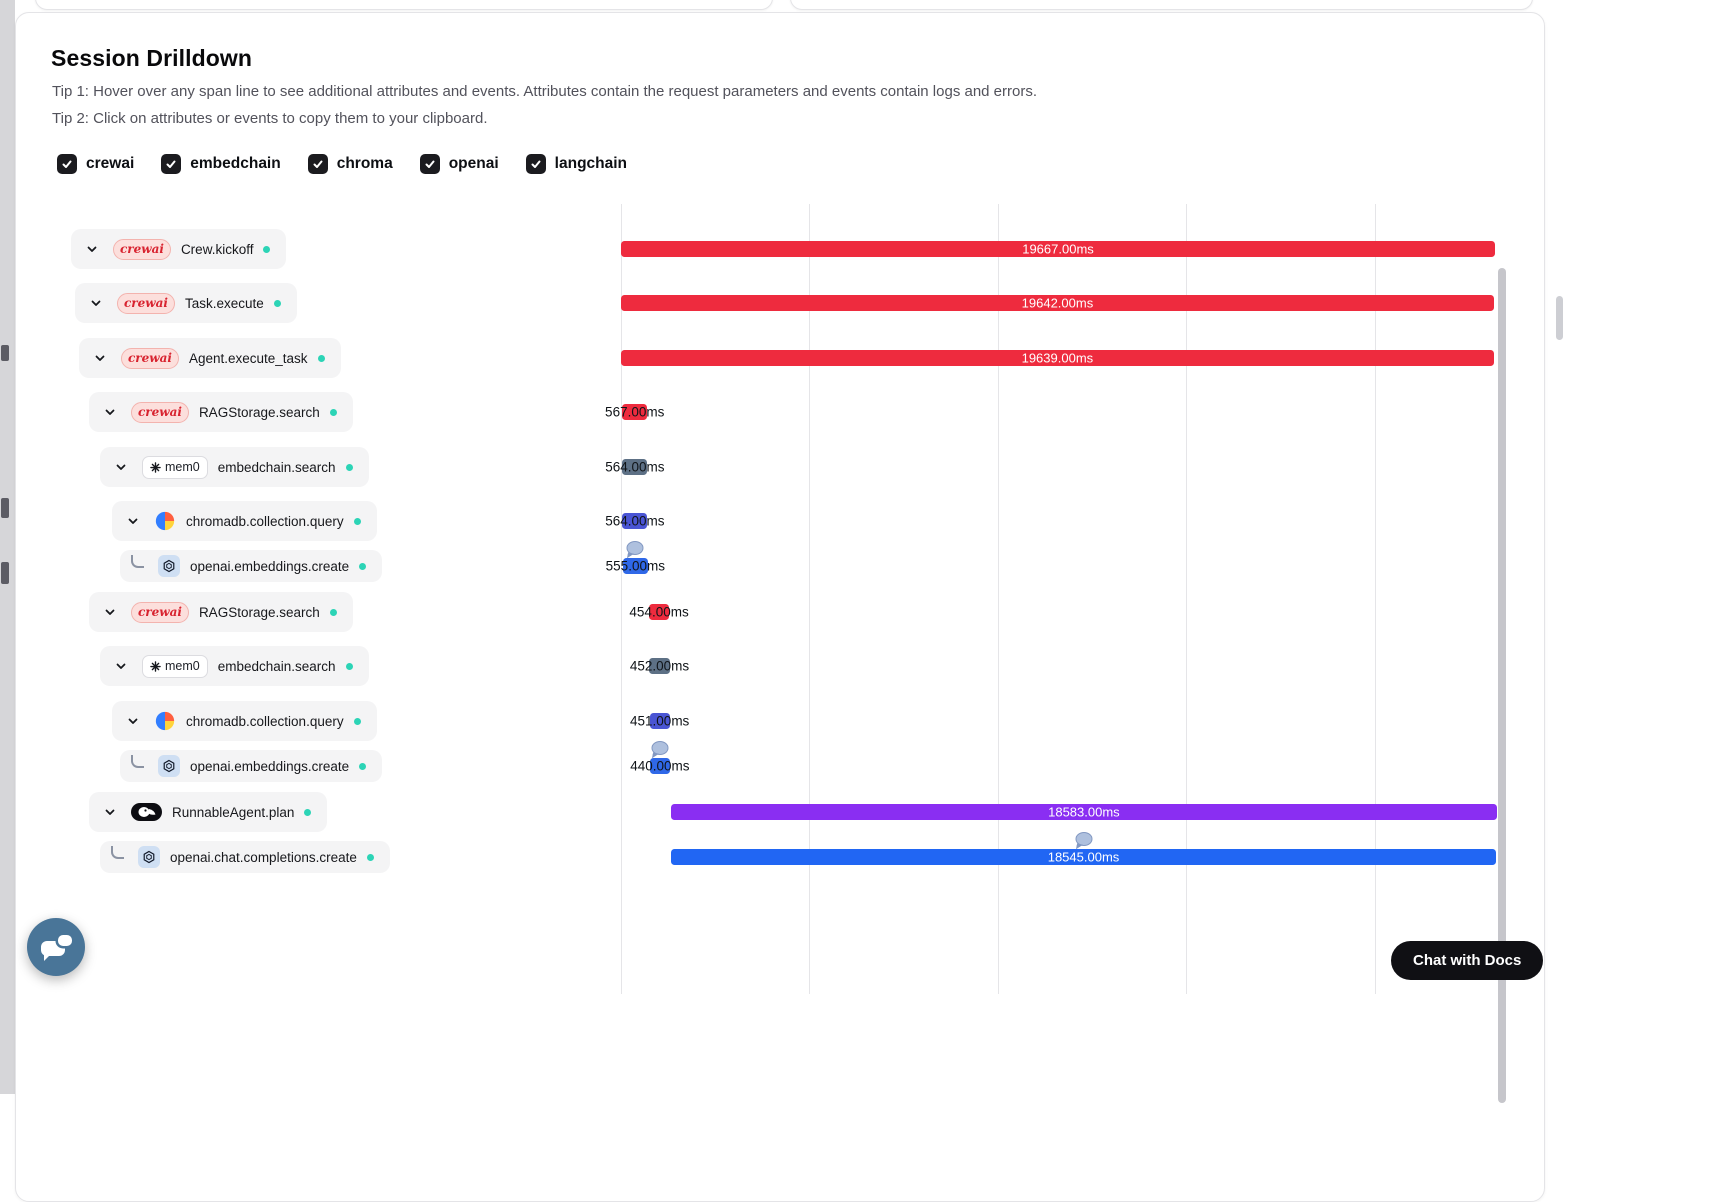 The image size is (1725, 1202). I want to click on page-scrollbar-thumb, so click(1559, 318).